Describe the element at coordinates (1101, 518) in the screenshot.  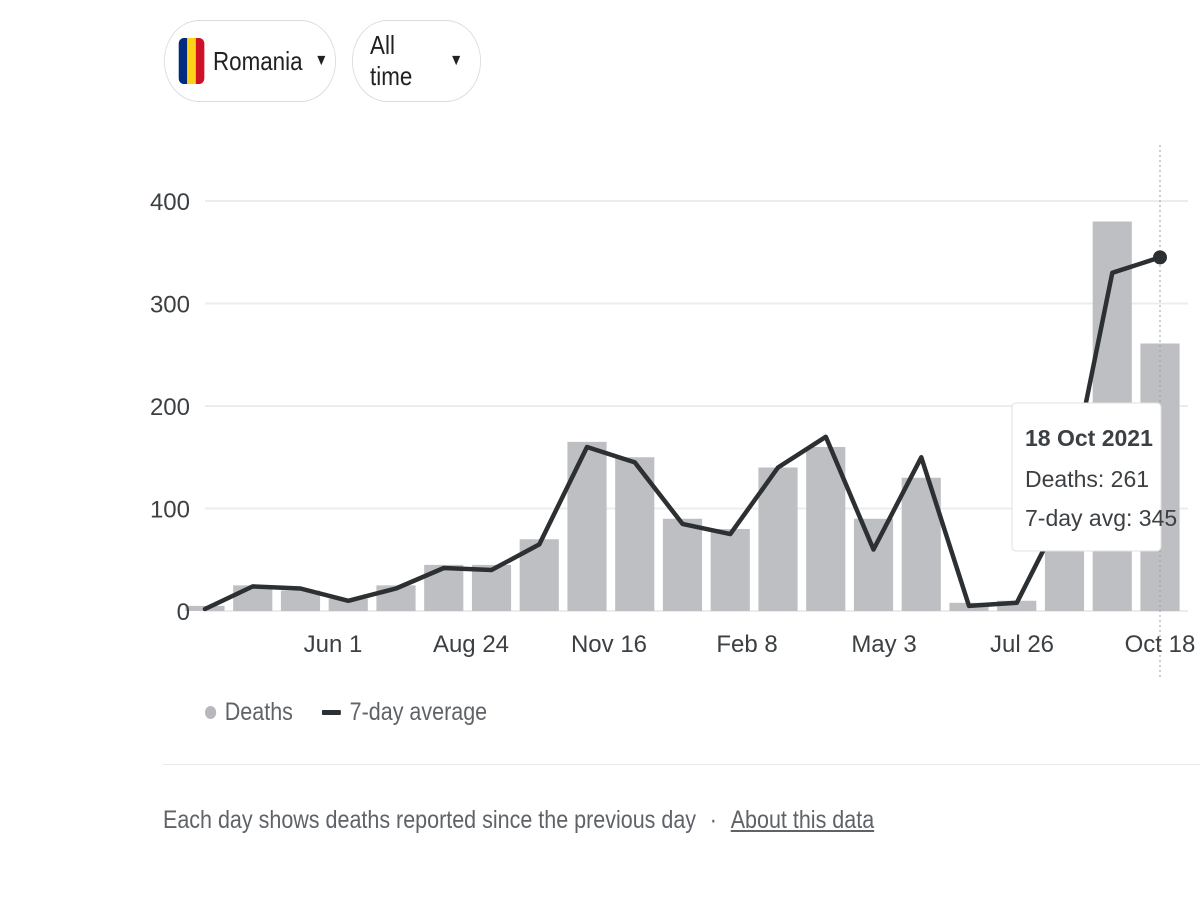
I see `tooltip-average: 7-day avg: 345` at that location.